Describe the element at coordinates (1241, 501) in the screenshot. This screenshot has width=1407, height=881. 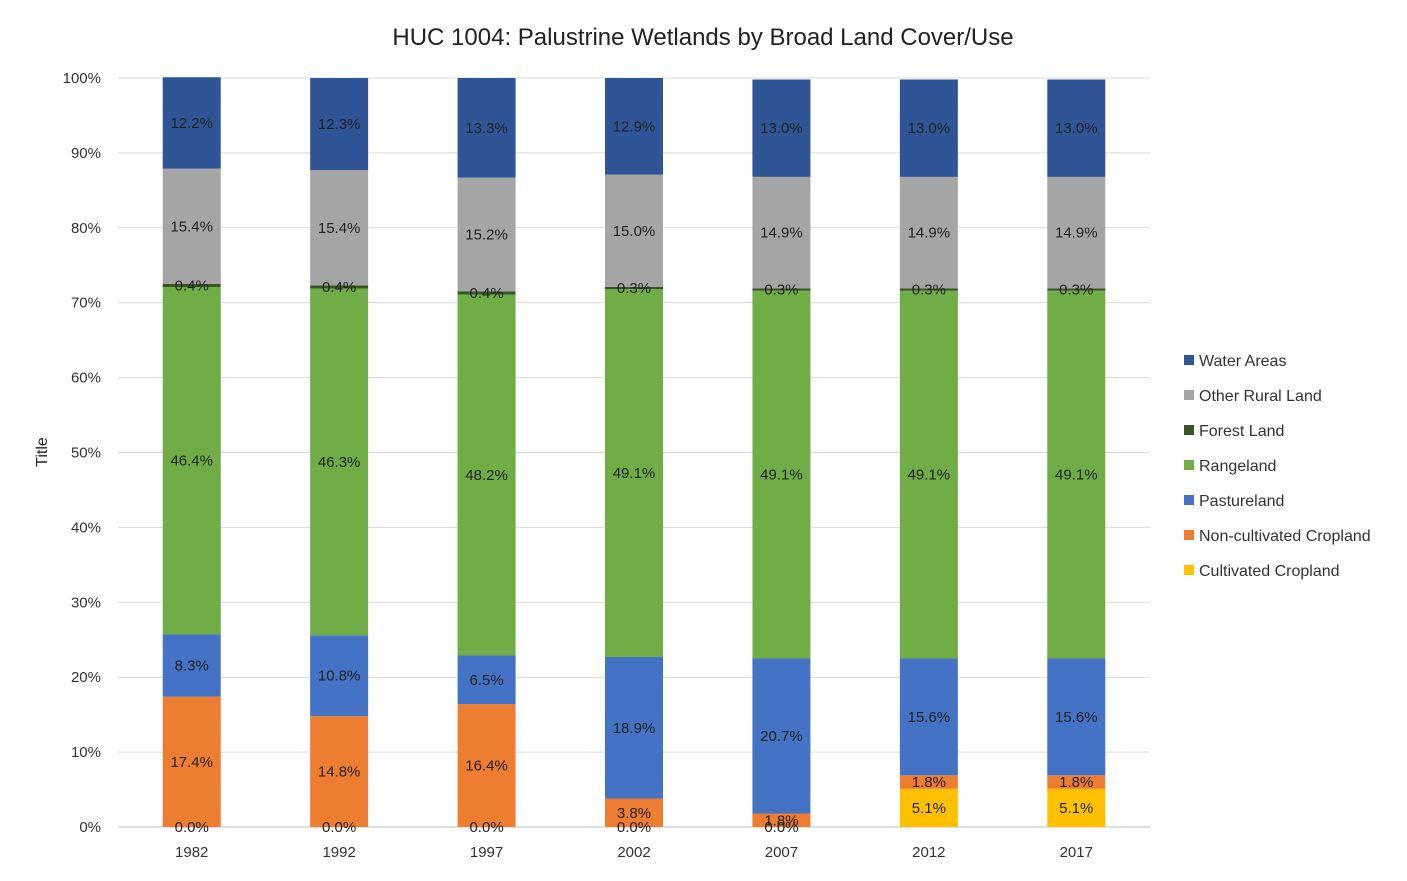
I see `legend-label: Pastureland` at that location.